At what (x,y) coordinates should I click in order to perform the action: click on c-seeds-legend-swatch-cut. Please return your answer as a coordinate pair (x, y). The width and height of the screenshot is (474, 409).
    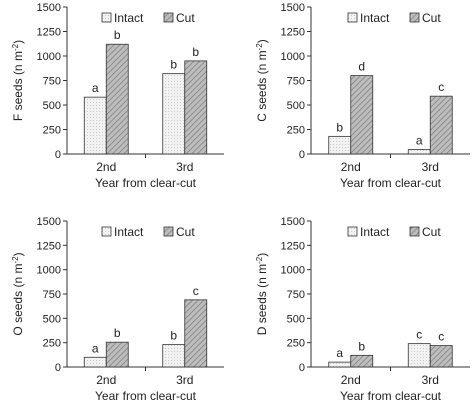
    Looking at the image, I should click on (414, 17).